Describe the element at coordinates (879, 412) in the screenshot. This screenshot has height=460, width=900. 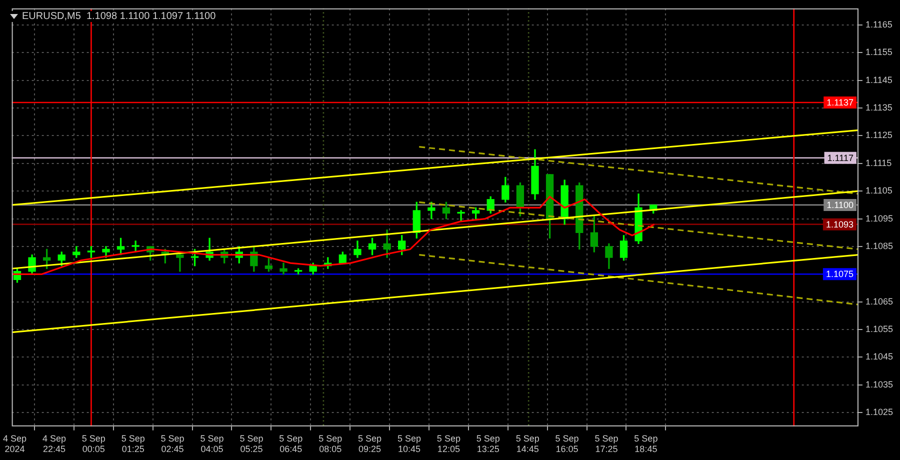
I see `y-tick-label: 1.1025` at that location.